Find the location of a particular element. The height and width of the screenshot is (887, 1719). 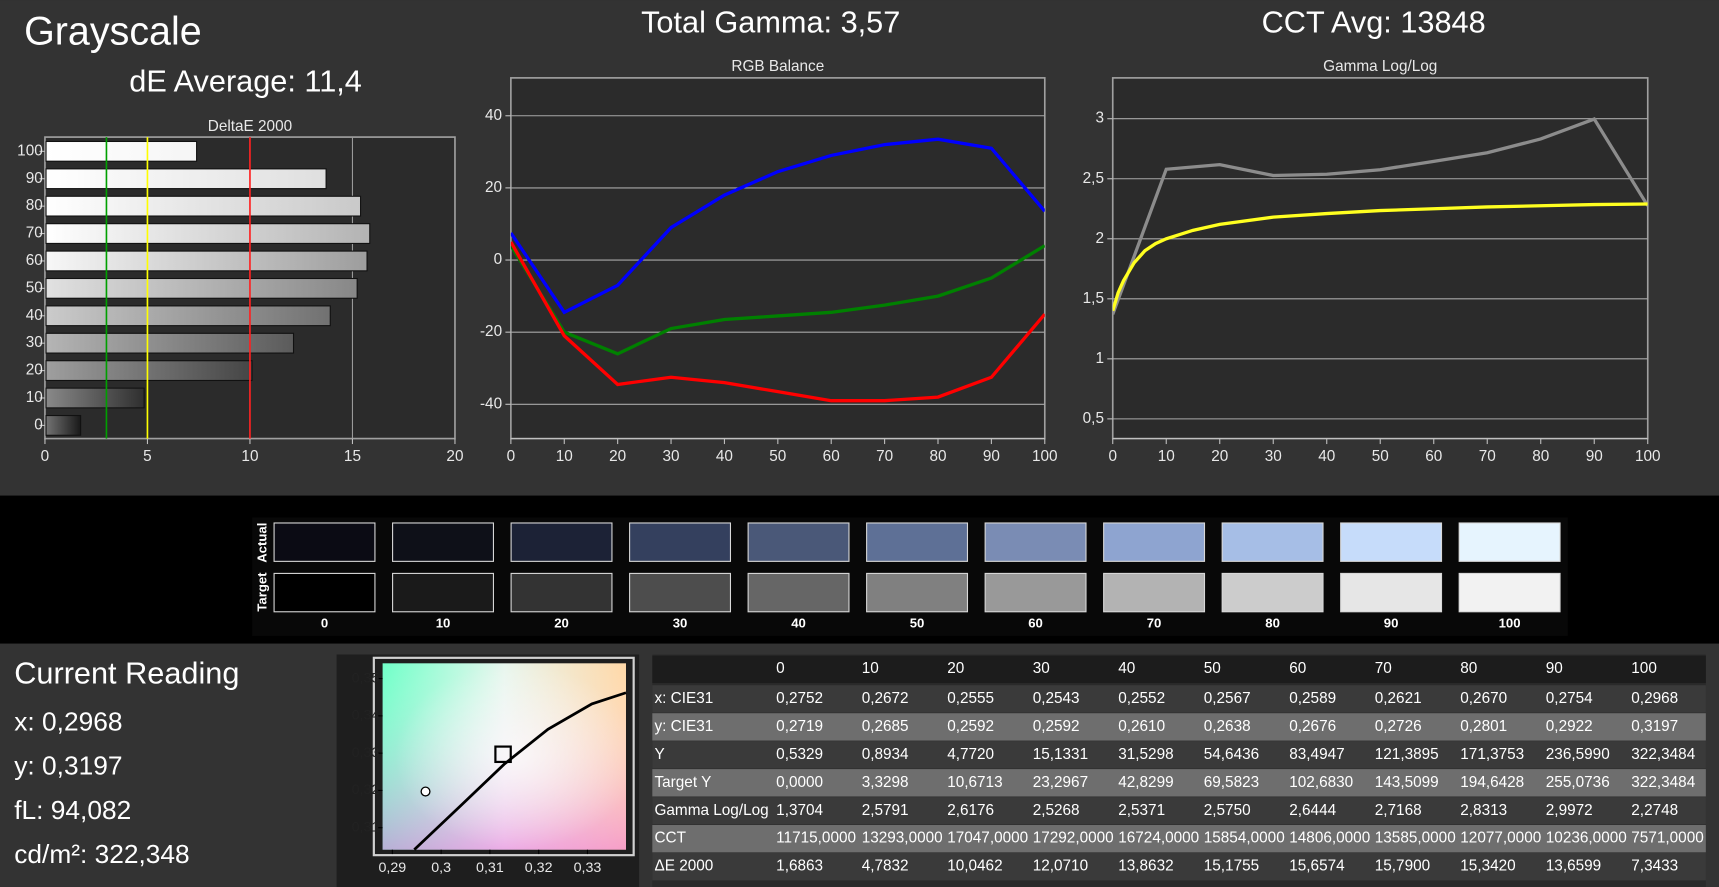

y-tick-label: 20 is located at coordinates (493, 187).